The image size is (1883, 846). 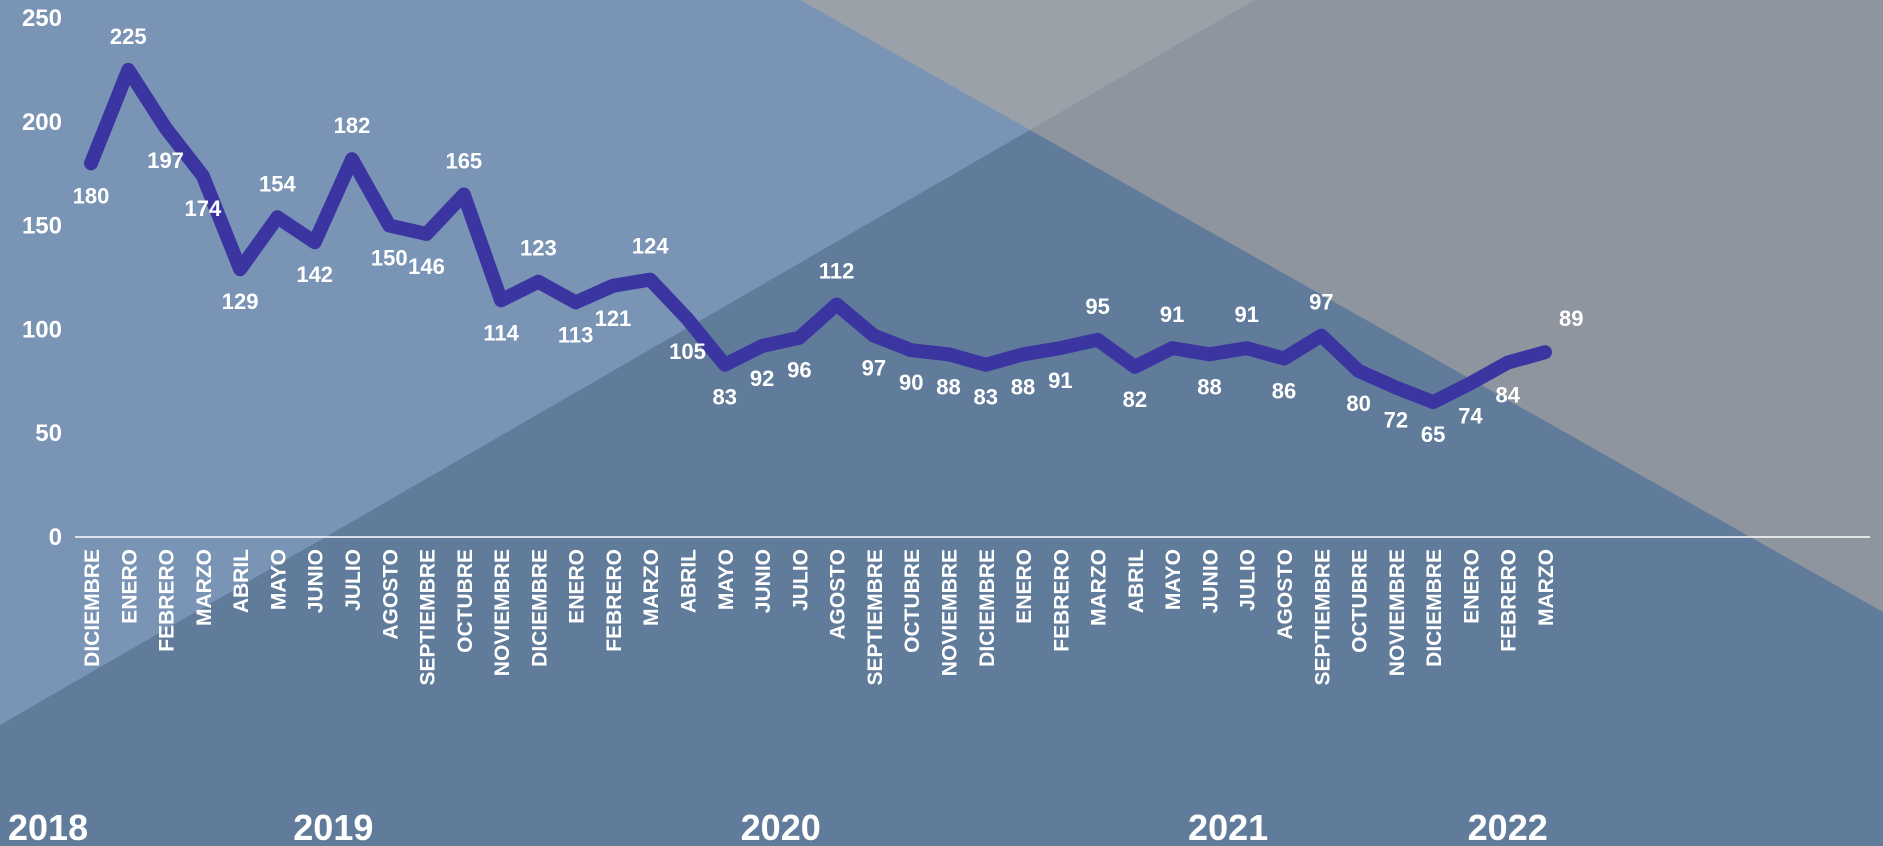 What do you see at coordinates (1027, 65) in the screenshot?
I see `background-band` at bounding box center [1027, 65].